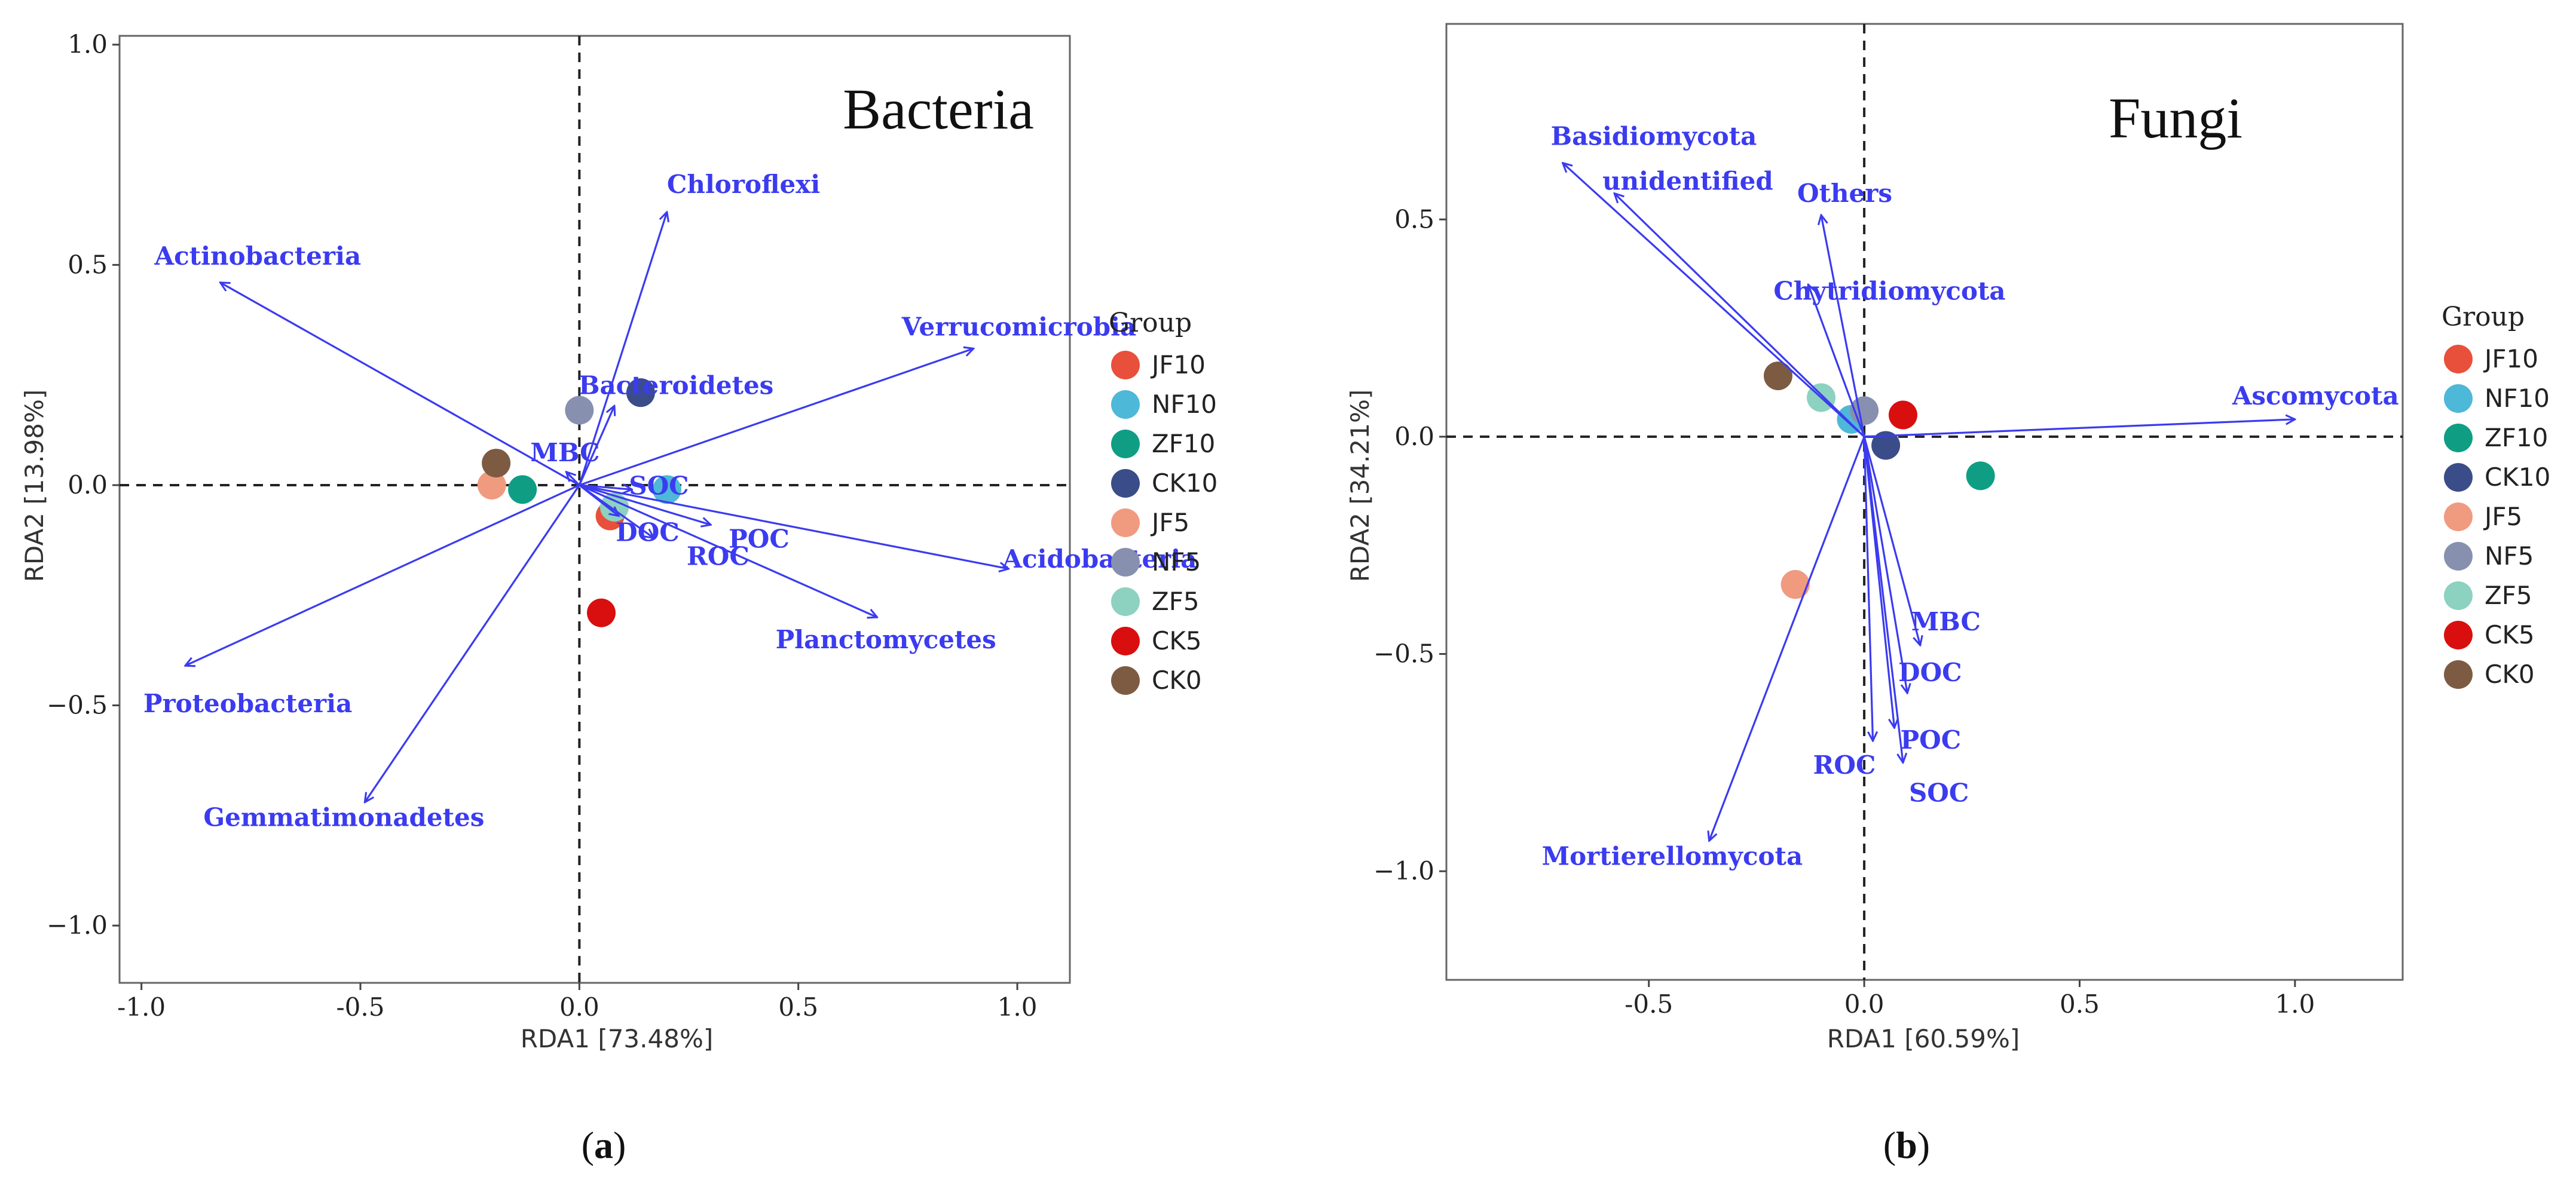  I want to click on vector-label: Proteobacteria, so click(247, 703).